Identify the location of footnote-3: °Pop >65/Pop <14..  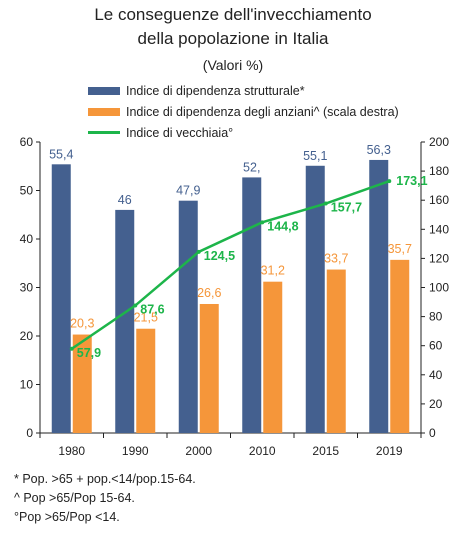
(67, 517).